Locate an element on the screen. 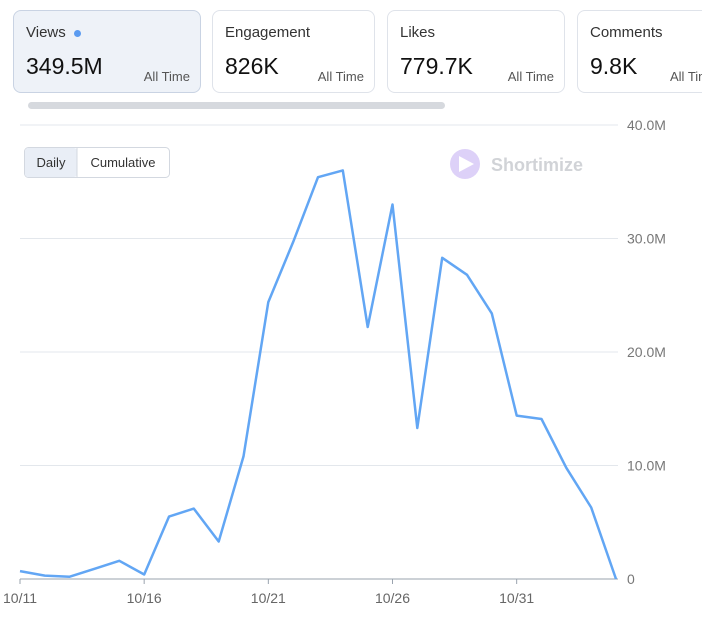 The height and width of the screenshot is (619, 702). toggle: Daily Cumulative is located at coordinates (97, 162).